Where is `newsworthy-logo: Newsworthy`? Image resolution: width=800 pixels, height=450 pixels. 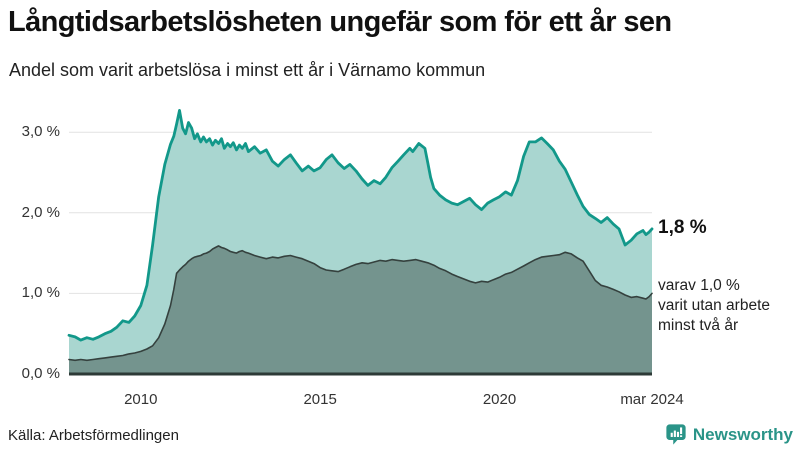
newsworthy-logo: Newsworthy is located at coordinates (729, 434).